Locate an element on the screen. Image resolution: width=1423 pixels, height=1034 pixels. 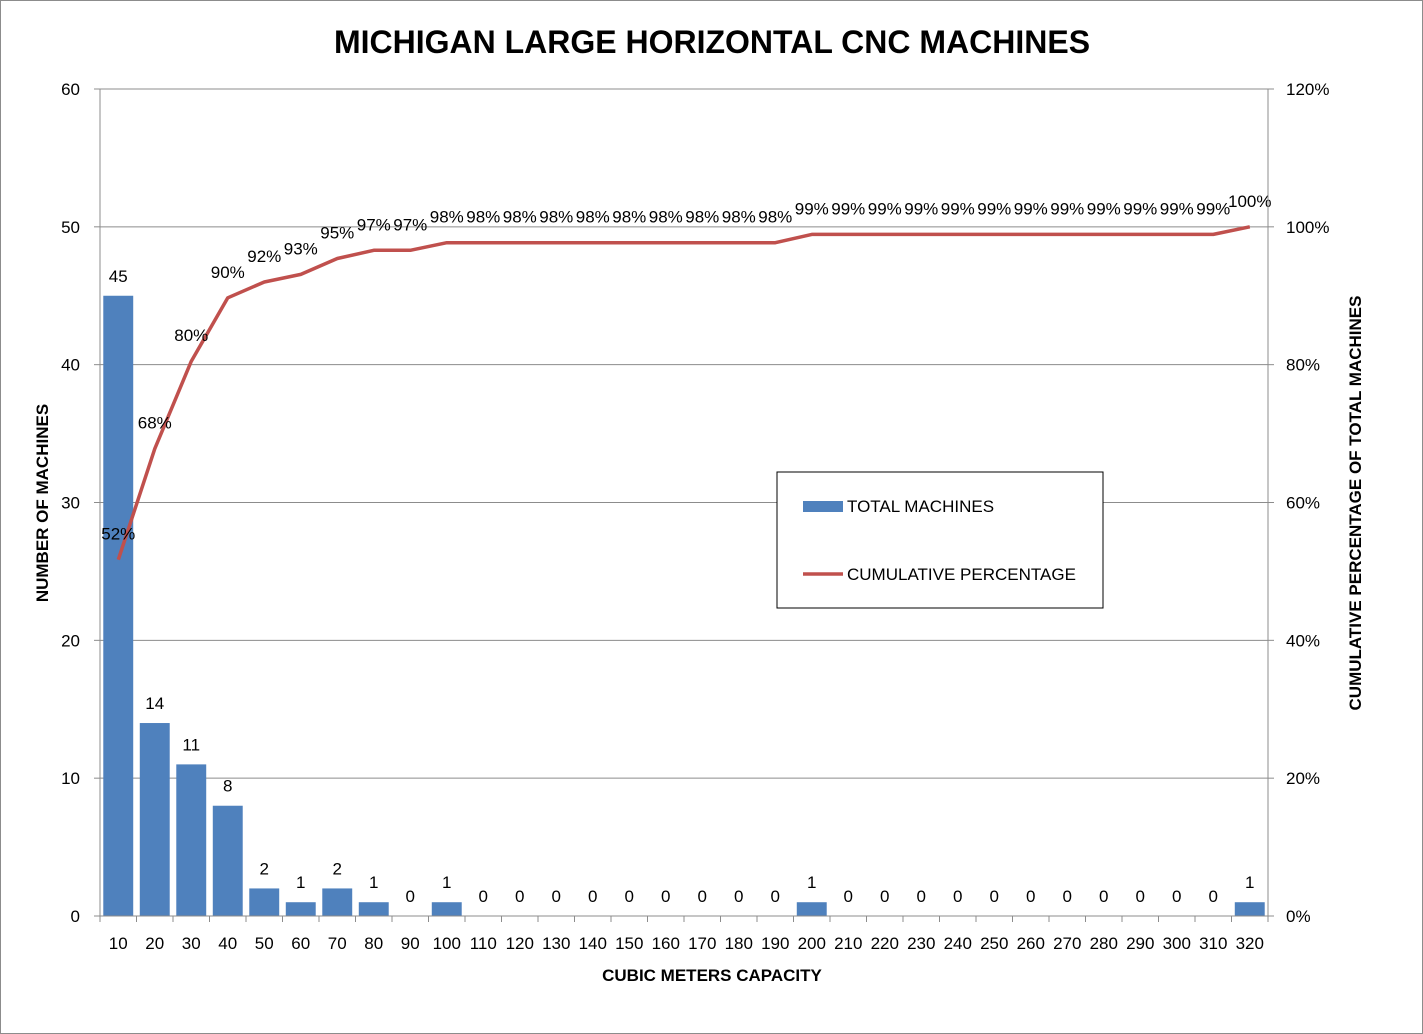
x-tick-label: 210 is located at coordinates (848, 943).